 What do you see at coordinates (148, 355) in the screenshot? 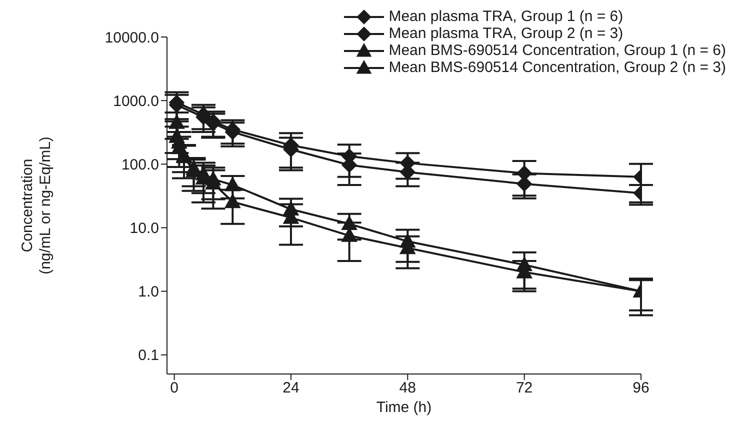
I see `y-tick-label: 0.1` at bounding box center [148, 355].